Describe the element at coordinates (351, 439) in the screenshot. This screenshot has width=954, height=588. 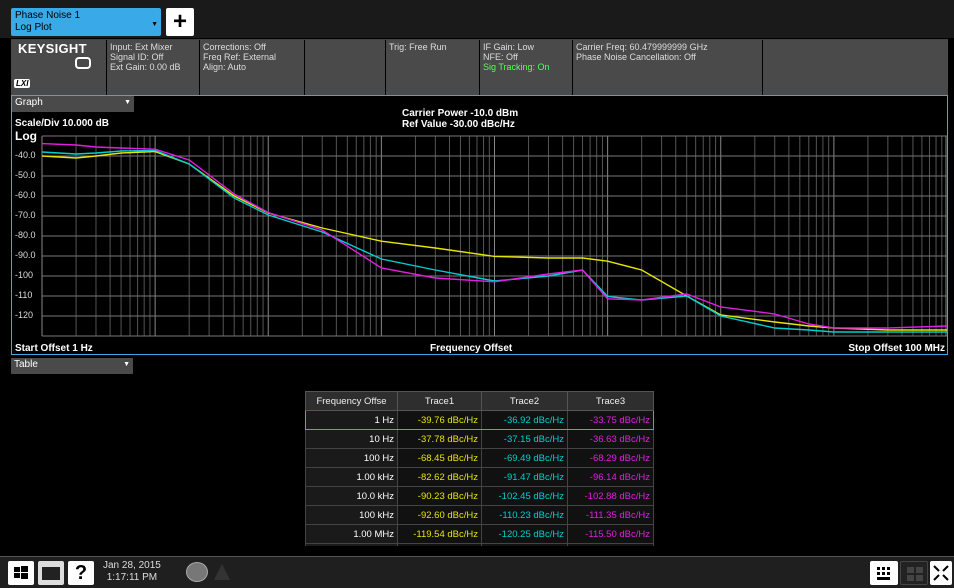
I see `table-cell-frequency: 10 Hz` at that location.